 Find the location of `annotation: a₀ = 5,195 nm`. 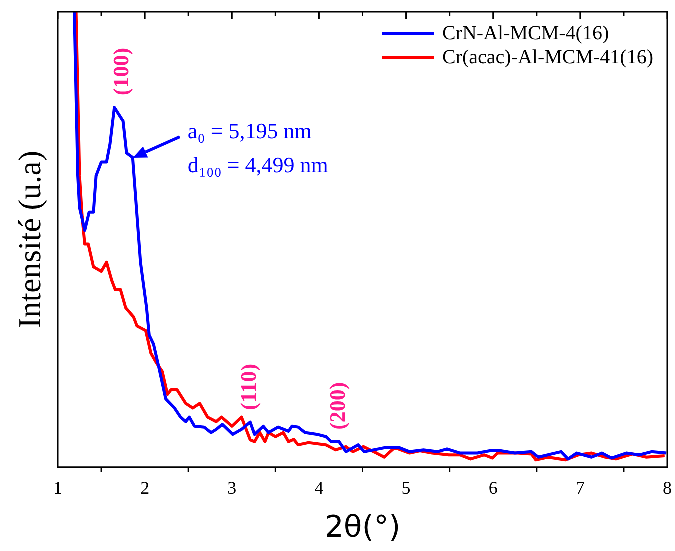

annotation: a₀ = 5,195 nm is located at coordinates (250, 131).